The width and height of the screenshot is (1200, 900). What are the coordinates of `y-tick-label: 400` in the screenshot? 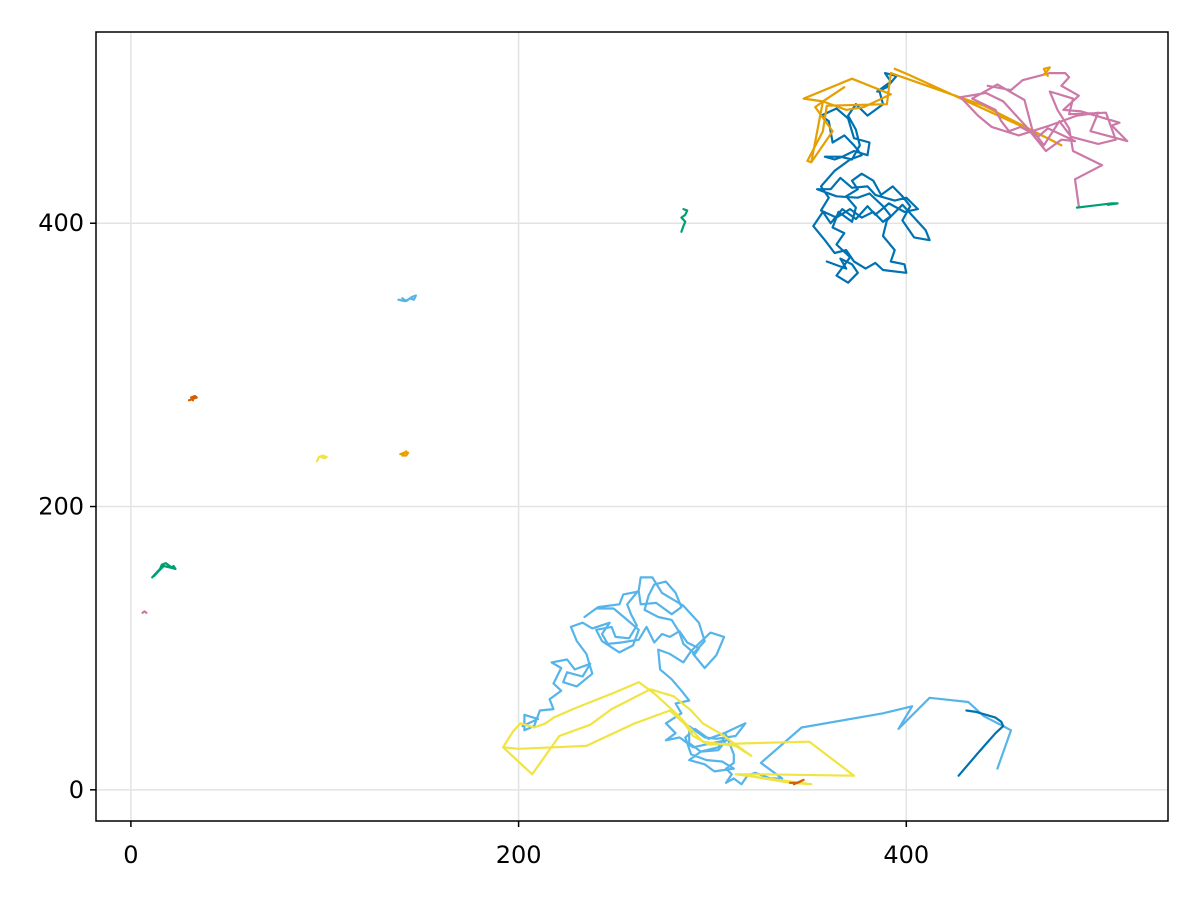 It's located at (61, 223).